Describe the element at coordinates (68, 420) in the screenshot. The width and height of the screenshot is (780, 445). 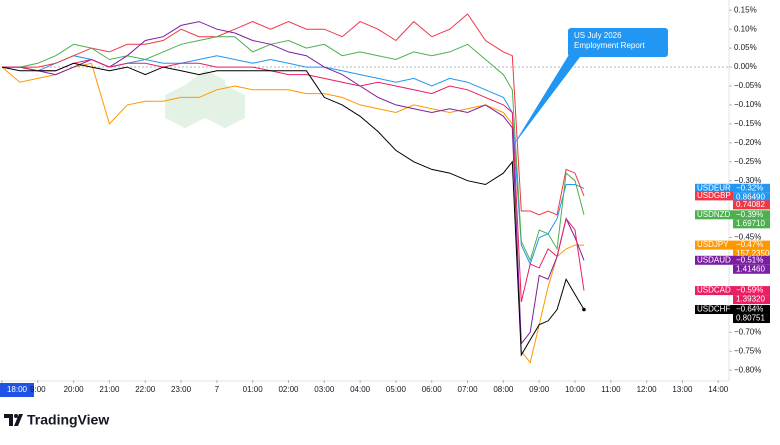
I see `logo-text: TradingView` at that location.